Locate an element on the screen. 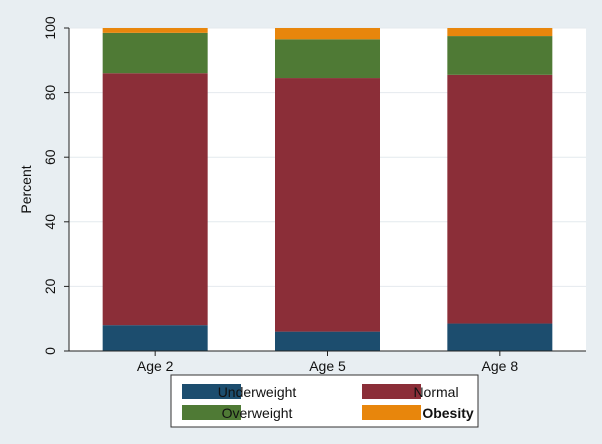  legend-swatch-overweight is located at coordinates (211, 412).